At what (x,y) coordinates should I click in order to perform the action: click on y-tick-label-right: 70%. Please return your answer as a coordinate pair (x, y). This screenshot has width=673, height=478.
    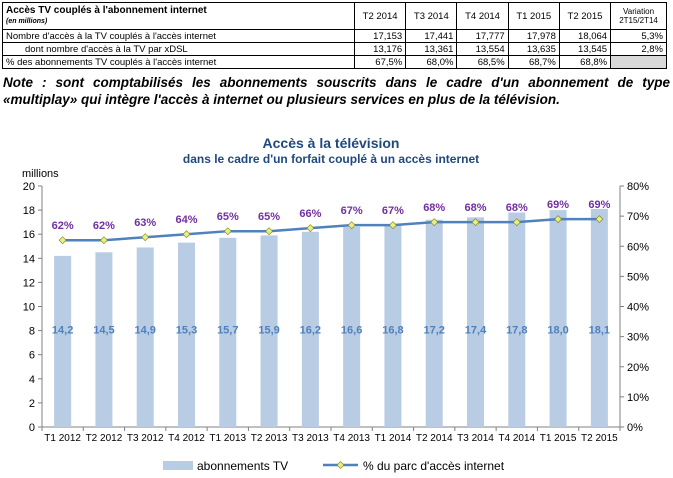
    Looking at the image, I should click on (638, 217).